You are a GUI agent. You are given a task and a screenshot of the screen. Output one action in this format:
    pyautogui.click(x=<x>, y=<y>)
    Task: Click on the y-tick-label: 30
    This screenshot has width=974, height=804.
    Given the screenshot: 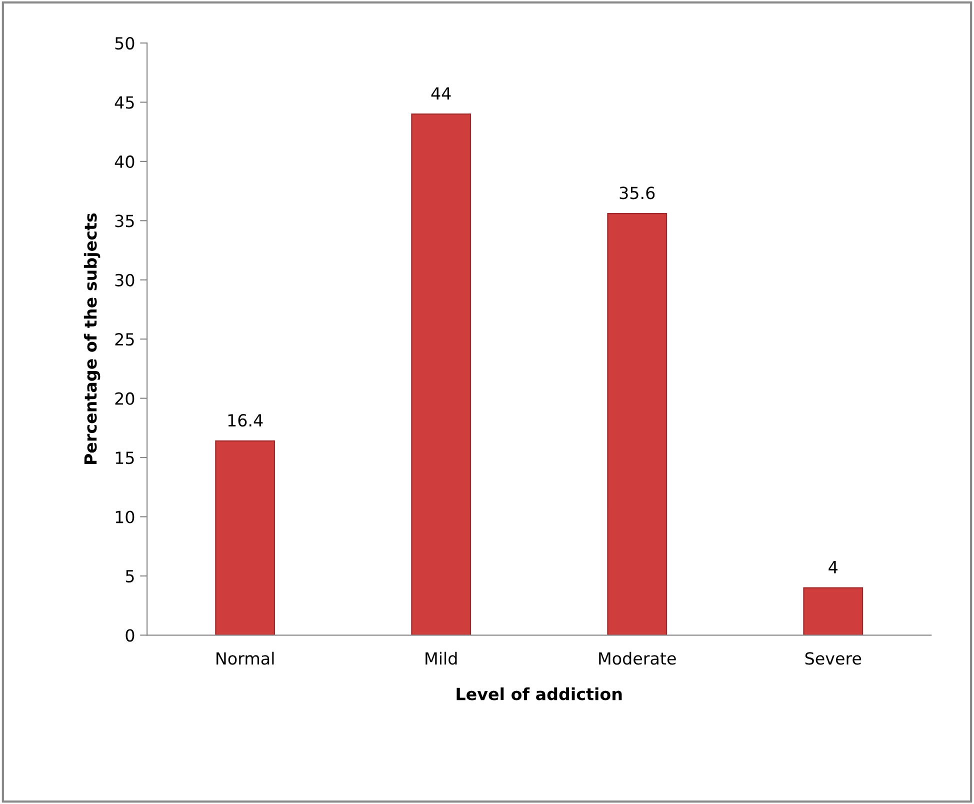 What is the action you would take?
    pyautogui.click(x=124, y=280)
    